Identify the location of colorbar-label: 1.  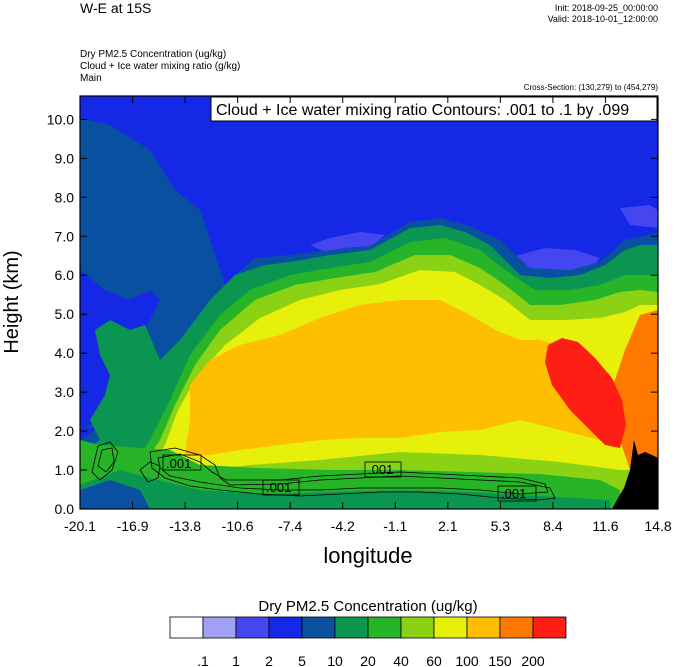
(236, 660).